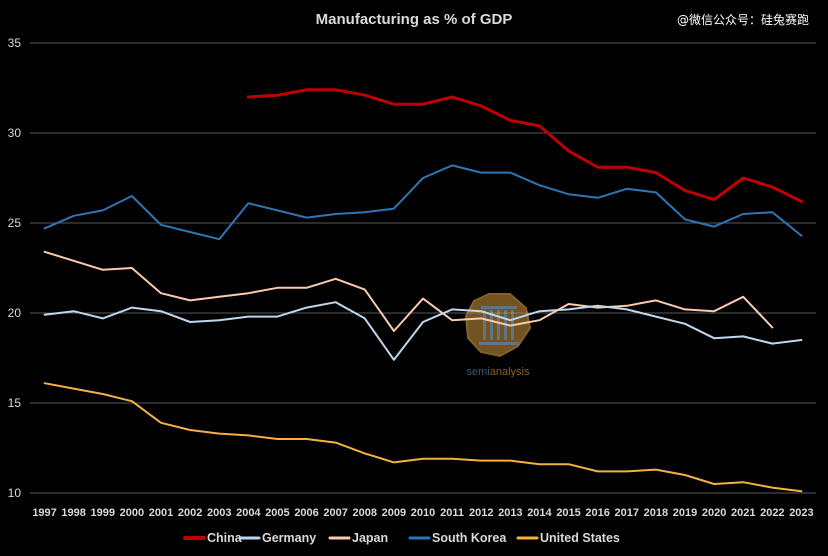 The image size is (828, 556). What do you see at coordinates (452, 513) in the screenshot?
I see `x-tick-label: 2011` at bounding box center [452, 513].